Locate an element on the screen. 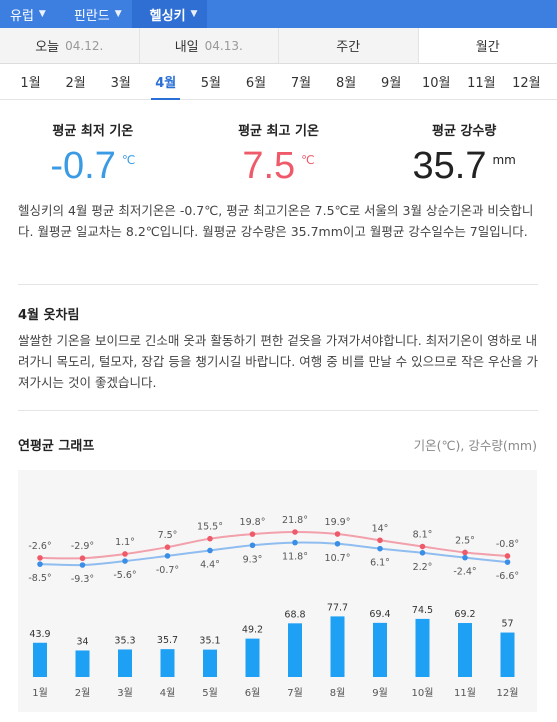 Image resolution: width=557 pixels, height=722 pixels. rain-label: 49.2 is located at coordinates (252, 630).